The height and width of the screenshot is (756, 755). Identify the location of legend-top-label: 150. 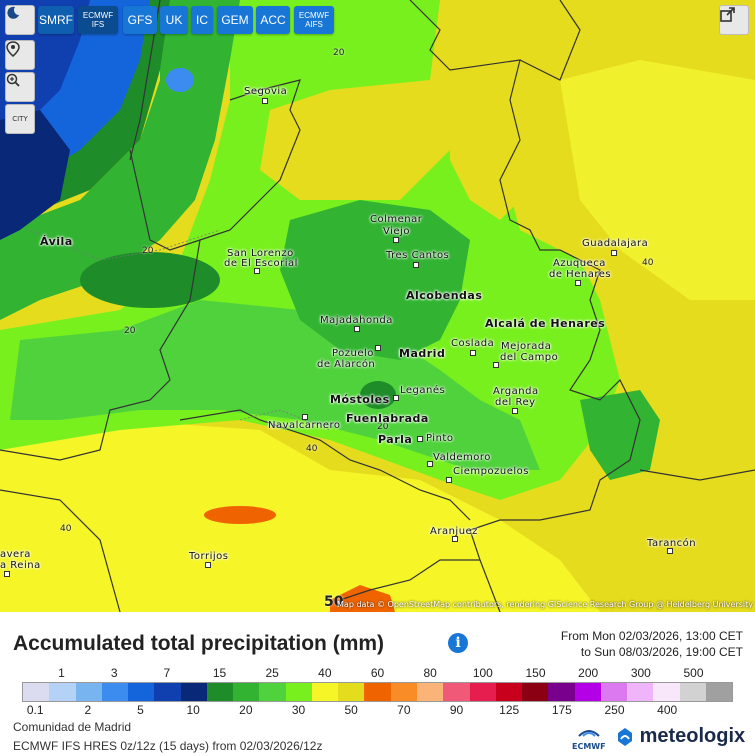
(535, 673).